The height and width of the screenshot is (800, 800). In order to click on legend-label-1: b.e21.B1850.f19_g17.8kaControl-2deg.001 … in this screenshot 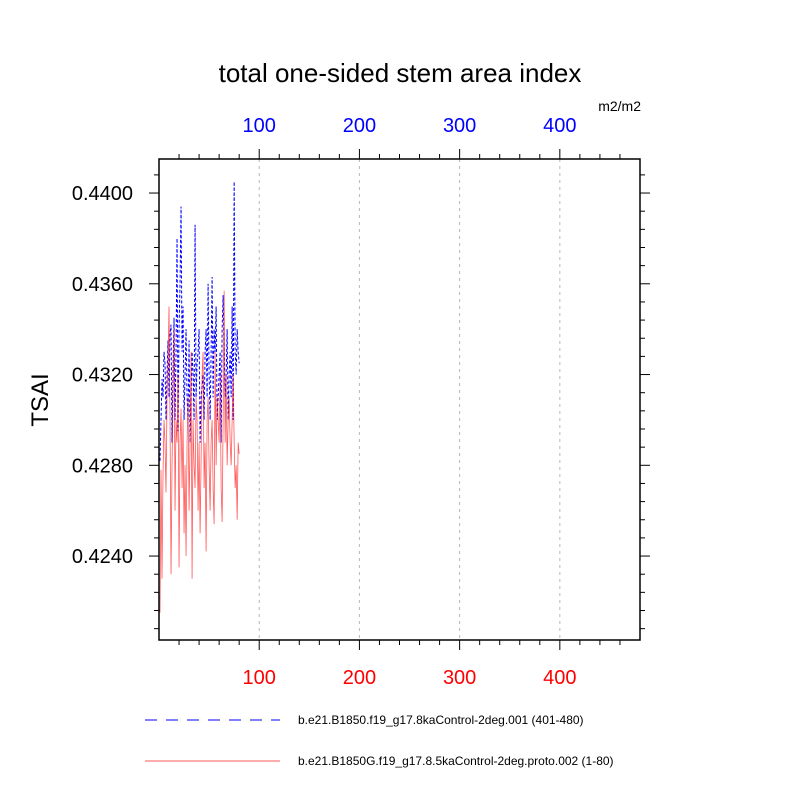, I will do `click(441, 720)`.